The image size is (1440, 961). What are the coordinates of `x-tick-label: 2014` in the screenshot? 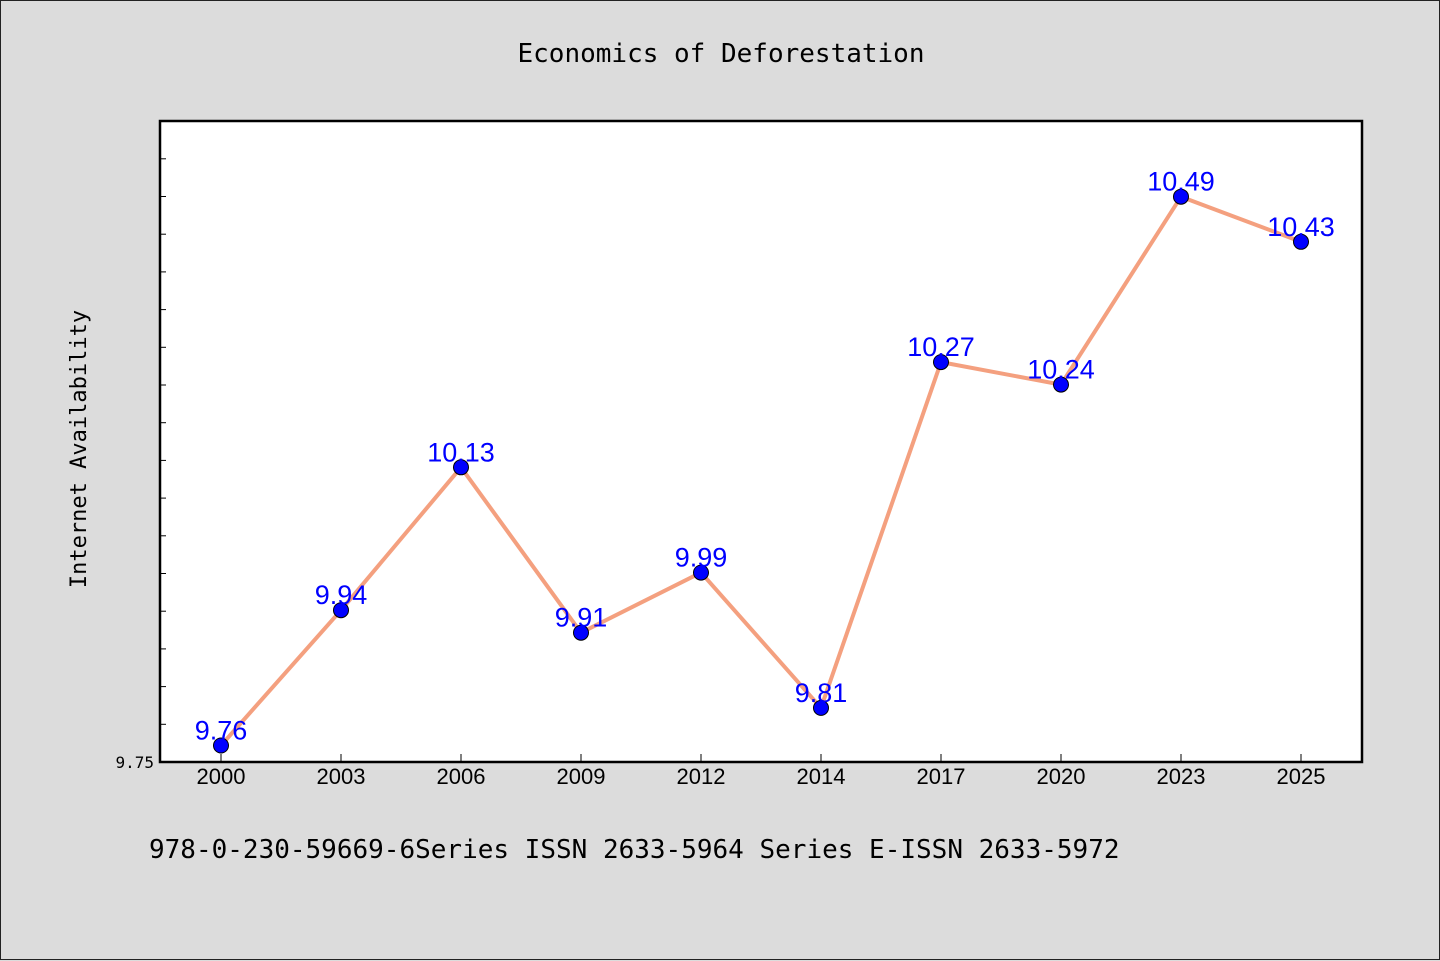 It's located at (821, 776).